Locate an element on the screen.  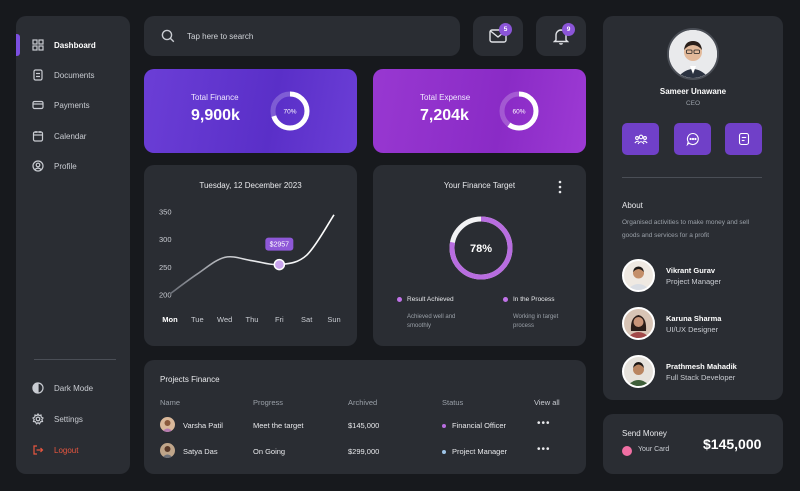
card-indicator is located at coordinates (627, 451).